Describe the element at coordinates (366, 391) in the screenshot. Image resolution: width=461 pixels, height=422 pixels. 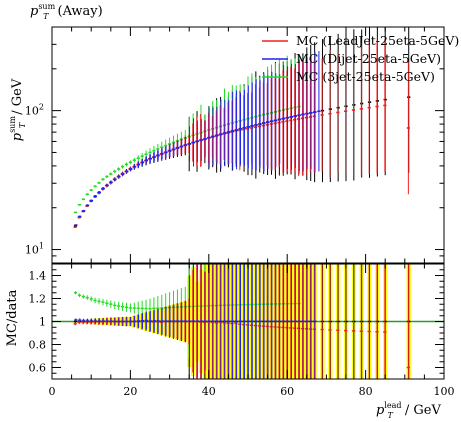
I see `x-tick-label: 80` at that location.